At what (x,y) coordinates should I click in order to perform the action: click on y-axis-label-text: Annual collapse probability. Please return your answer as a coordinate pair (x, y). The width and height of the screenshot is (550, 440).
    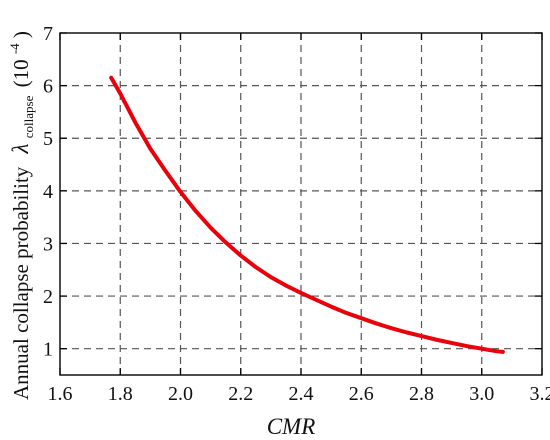
    Looking at the image, I should click on (21, 283).